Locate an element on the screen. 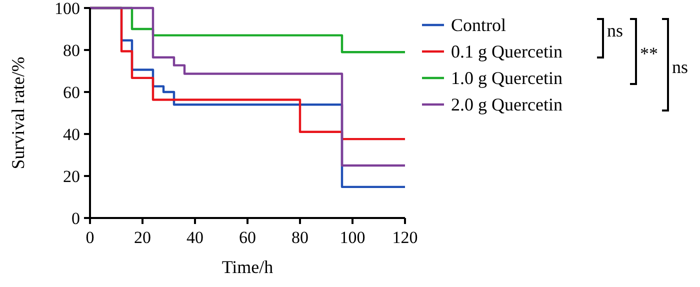  x-tick-label: 80 is located at coordinates (300, 237).